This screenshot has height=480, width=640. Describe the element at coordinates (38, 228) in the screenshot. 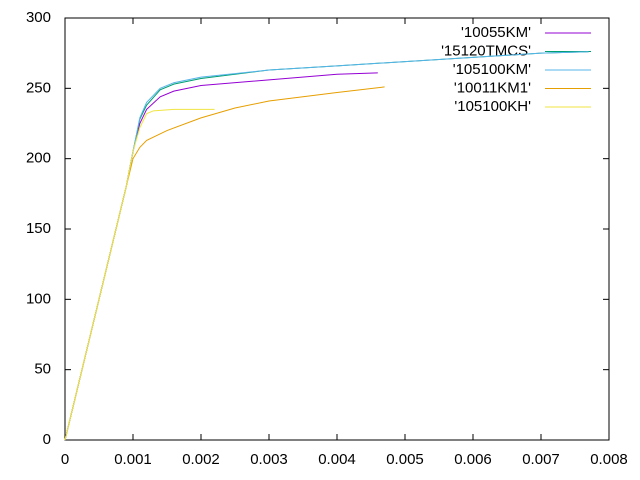

I see `y-tick-label: 150` at that location.